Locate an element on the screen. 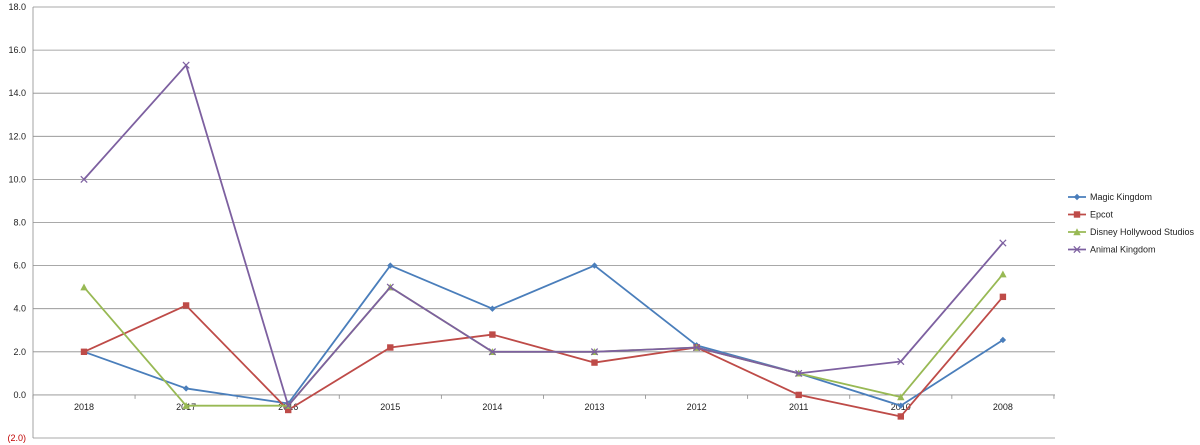 Image resolution: width=1200 pixels, height=445 pixels. y-tick-label: 18.0 is located at coordinates (17, 7).